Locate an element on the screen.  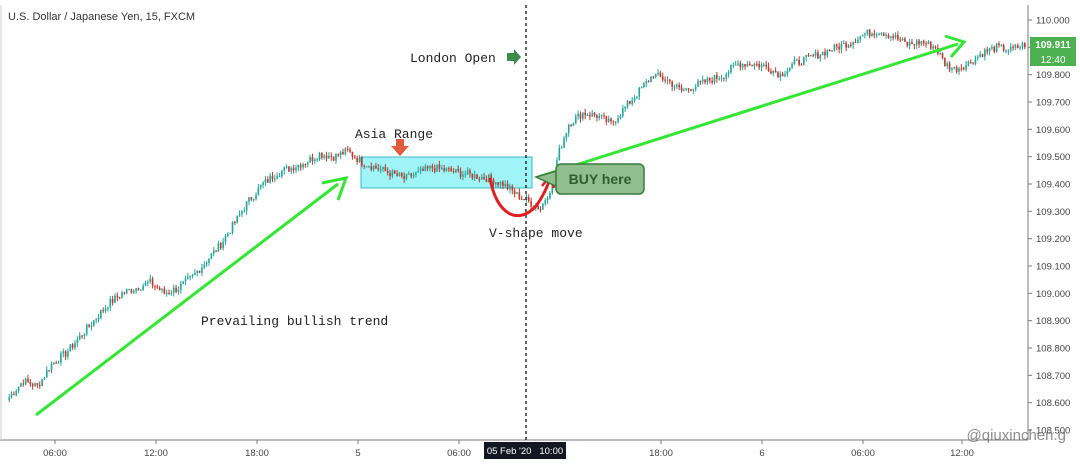
trend-arrow-right is located at coordinates (752, 106).